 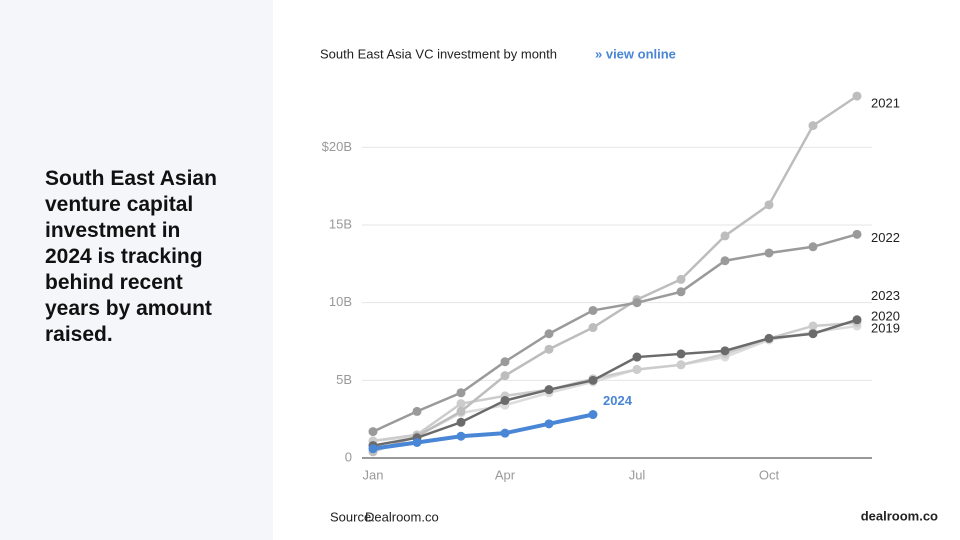 What do you see at coordinates (885, 295) in the screenshot?
I see `series-label: 2023` at bounding box center [885, 295].